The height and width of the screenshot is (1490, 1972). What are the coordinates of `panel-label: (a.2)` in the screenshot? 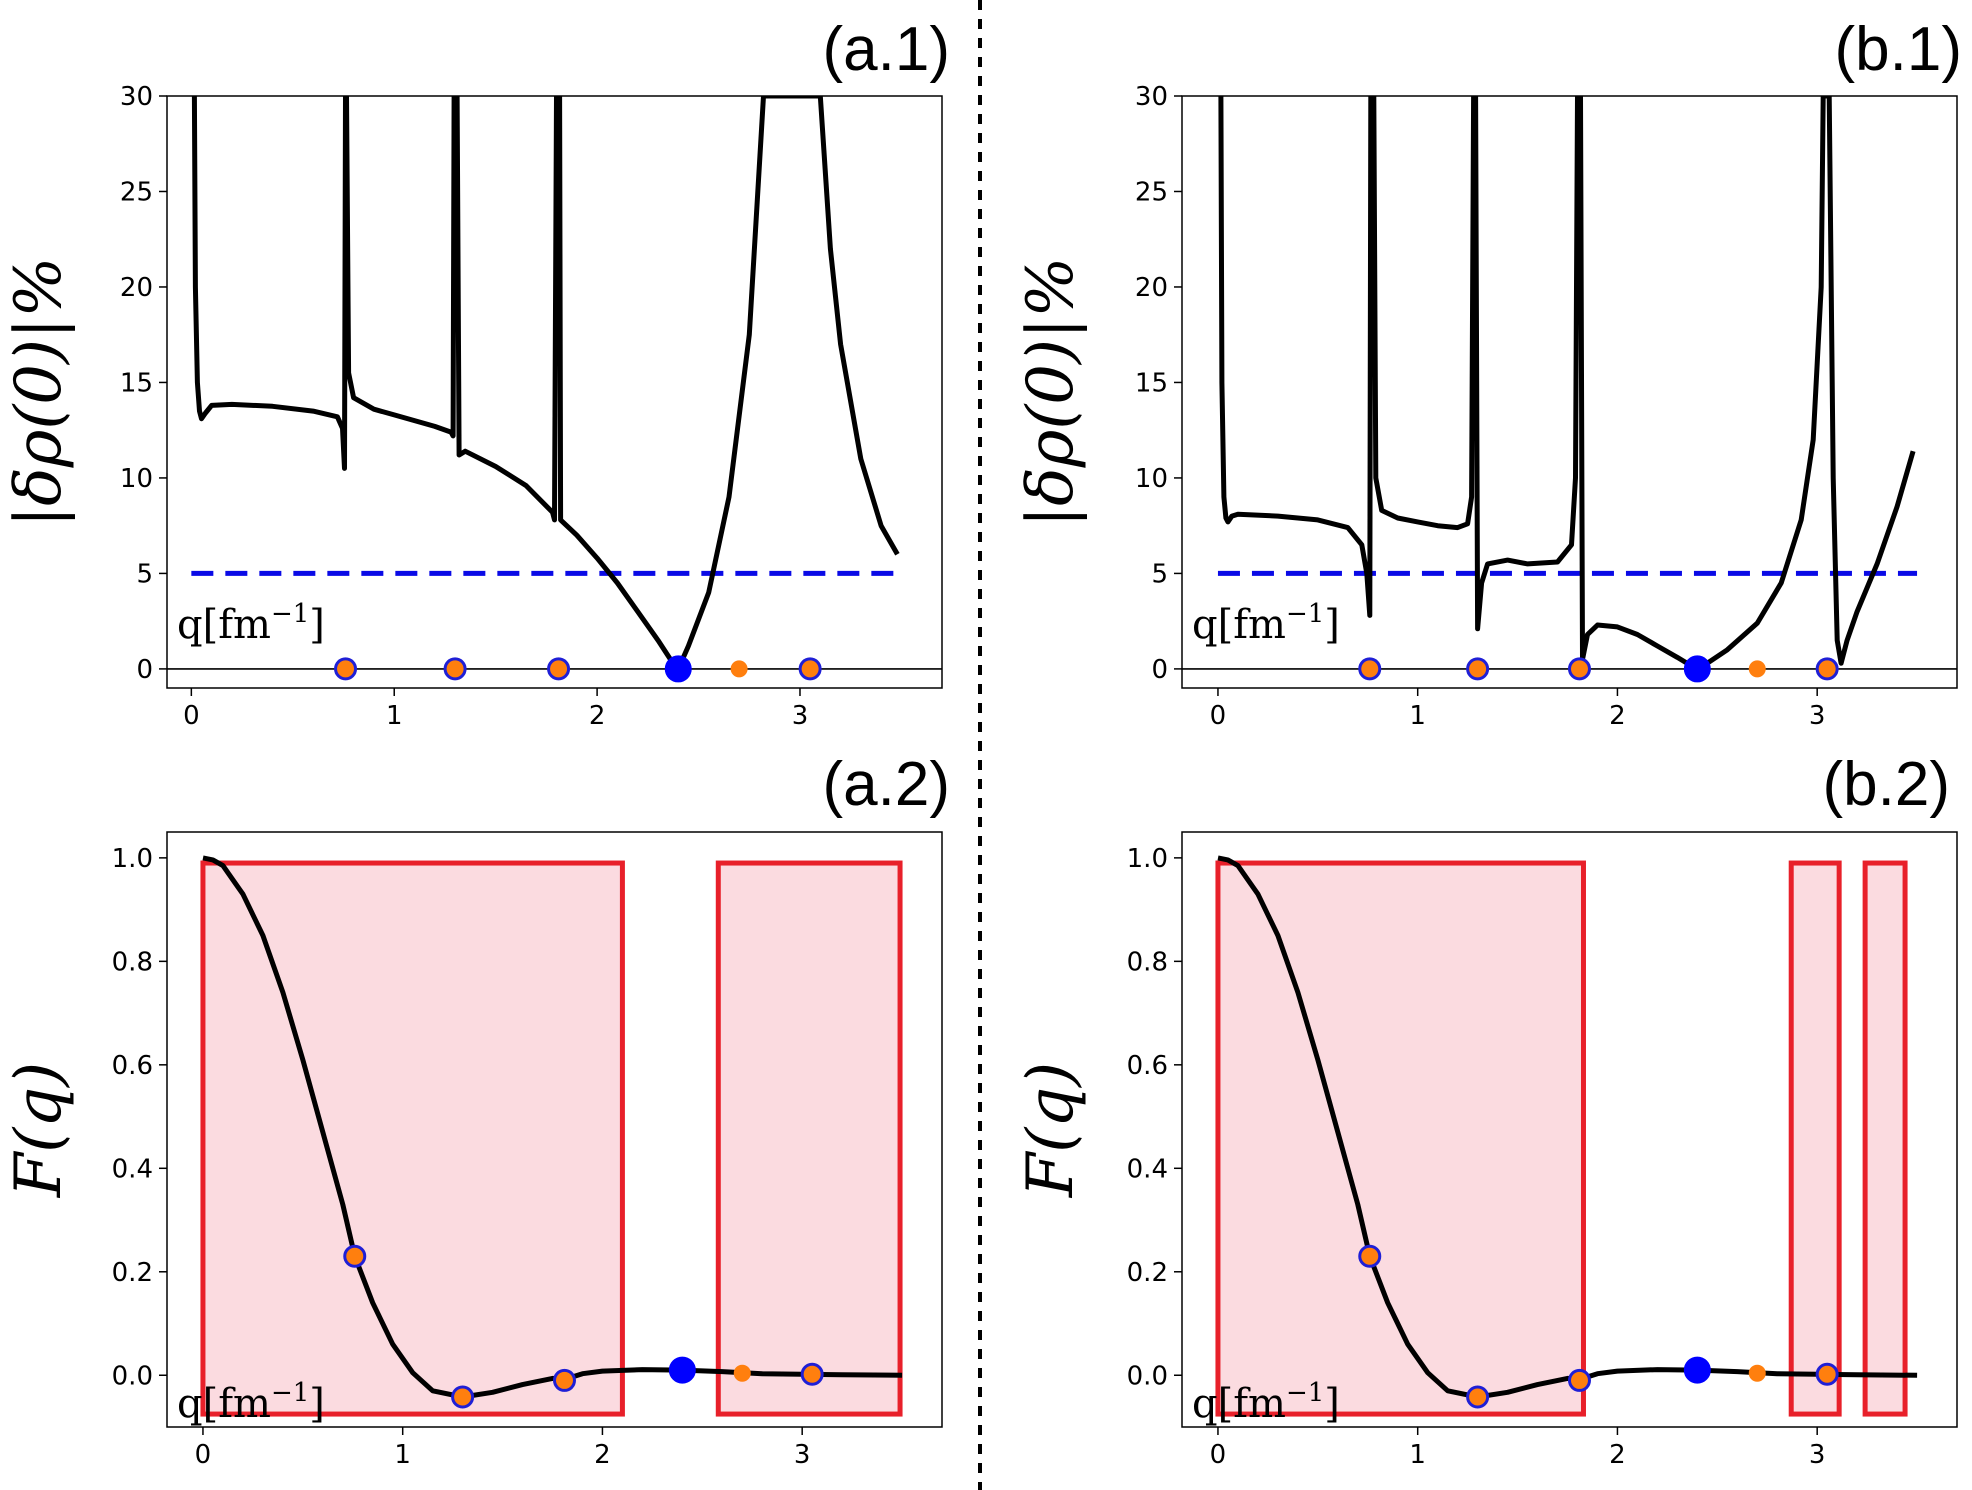 It's located at (886, 784).